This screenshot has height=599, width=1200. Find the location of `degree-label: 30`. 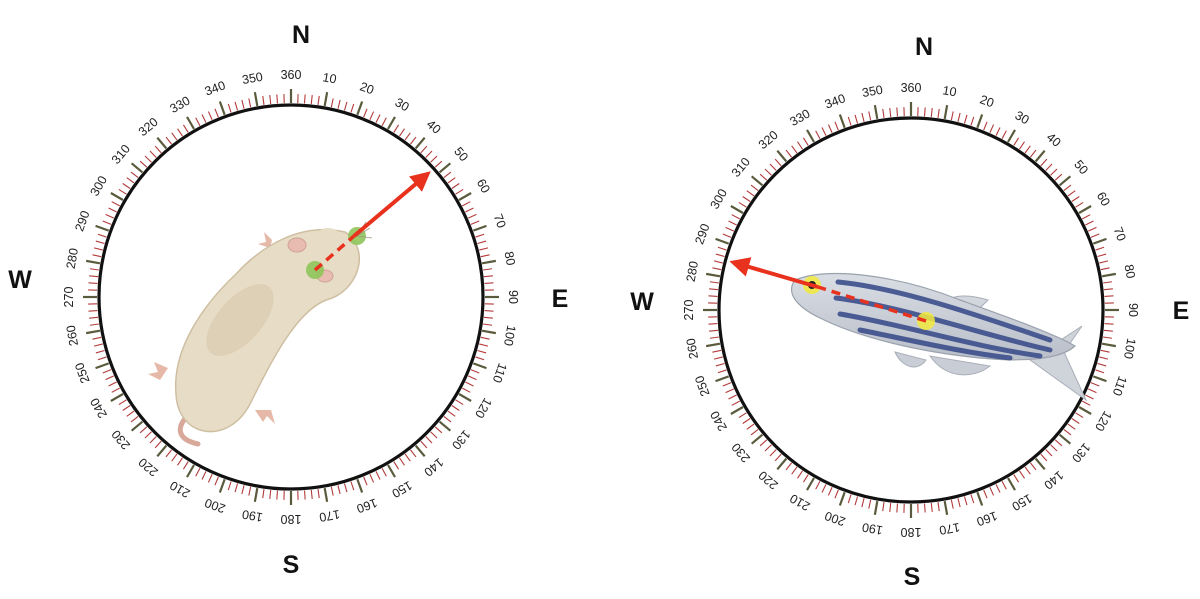

degree-label: 30 is located at coordinates (401, 104).